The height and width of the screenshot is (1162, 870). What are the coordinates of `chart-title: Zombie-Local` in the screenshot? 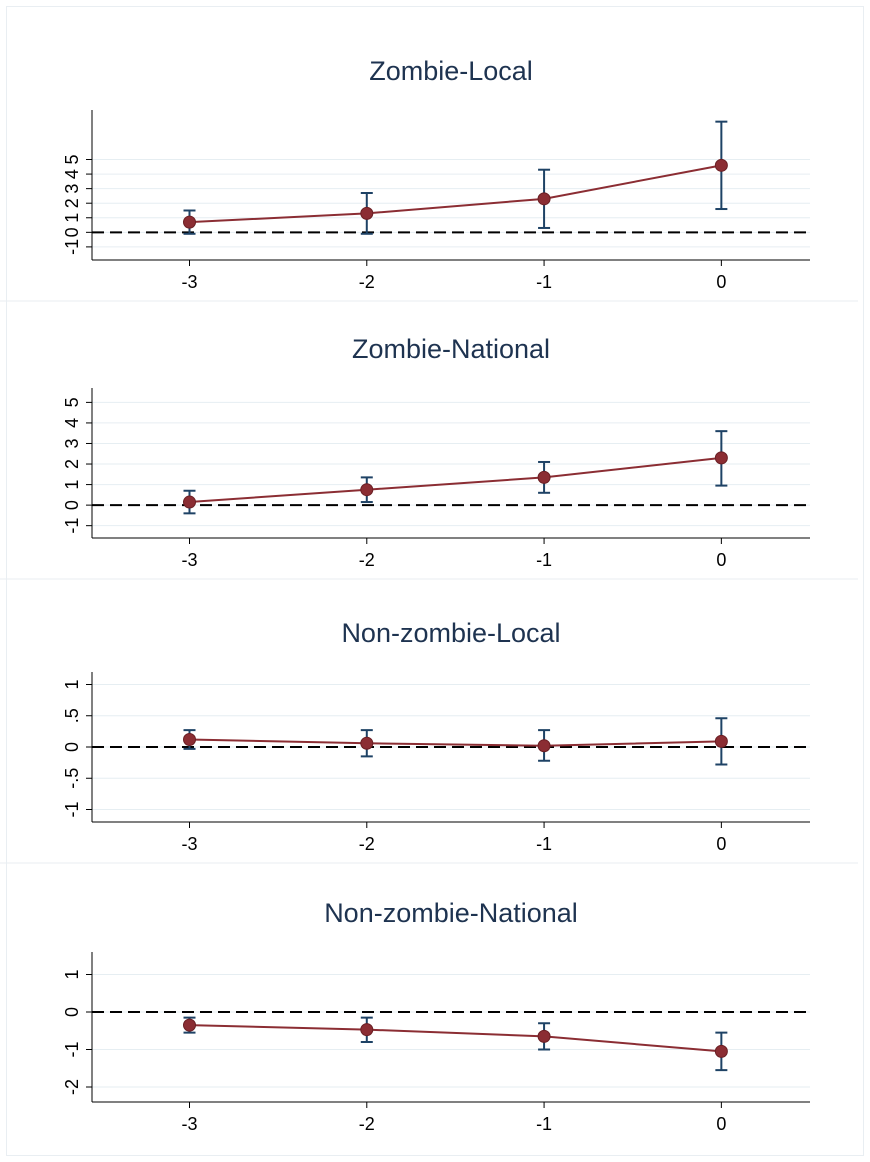 It's located at (451, 71).